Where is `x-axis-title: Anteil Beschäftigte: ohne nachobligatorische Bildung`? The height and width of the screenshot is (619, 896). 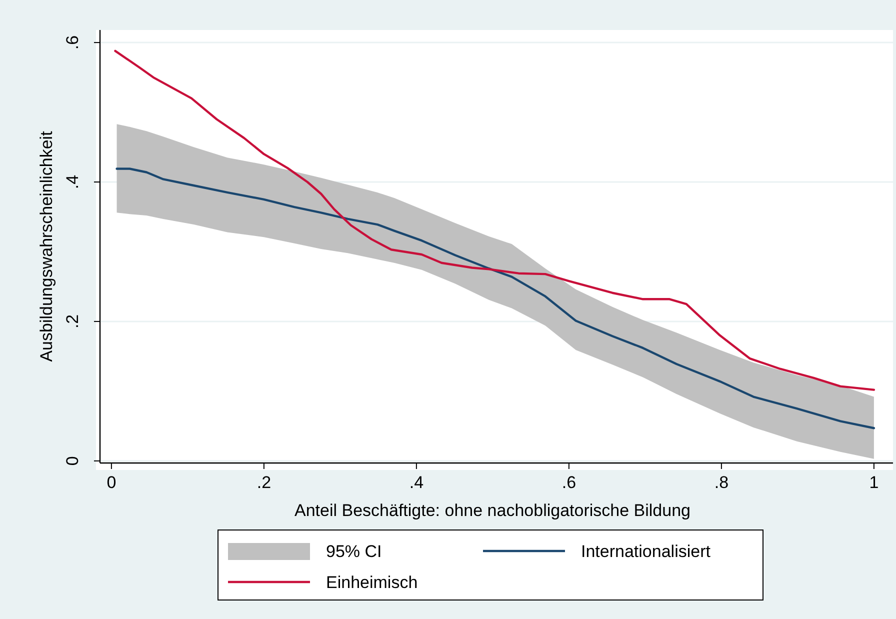
x-axis-title: Anteil Beschäftigte: ohne nachobligatorische Bildung is located at coordinates (492, 510).